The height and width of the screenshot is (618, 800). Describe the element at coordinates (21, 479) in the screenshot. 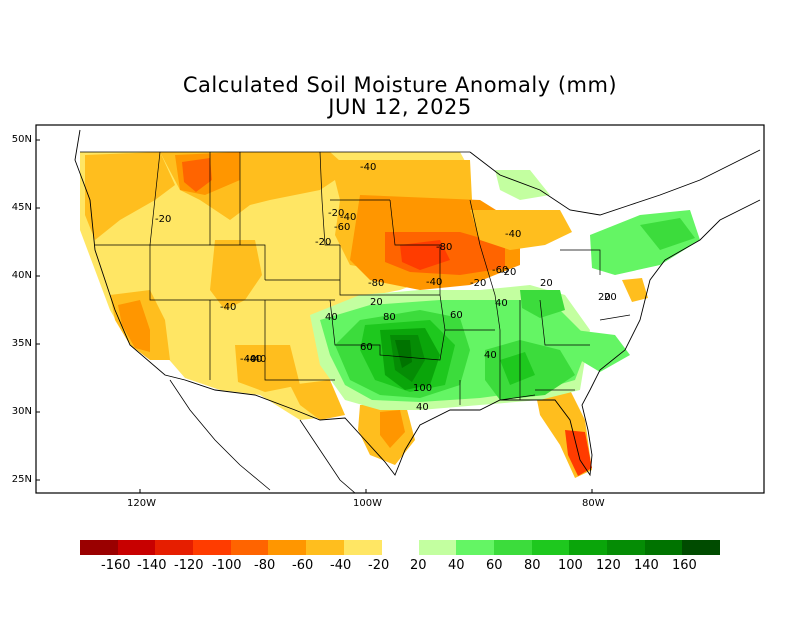

I see `lat-label: 25N` at that location.